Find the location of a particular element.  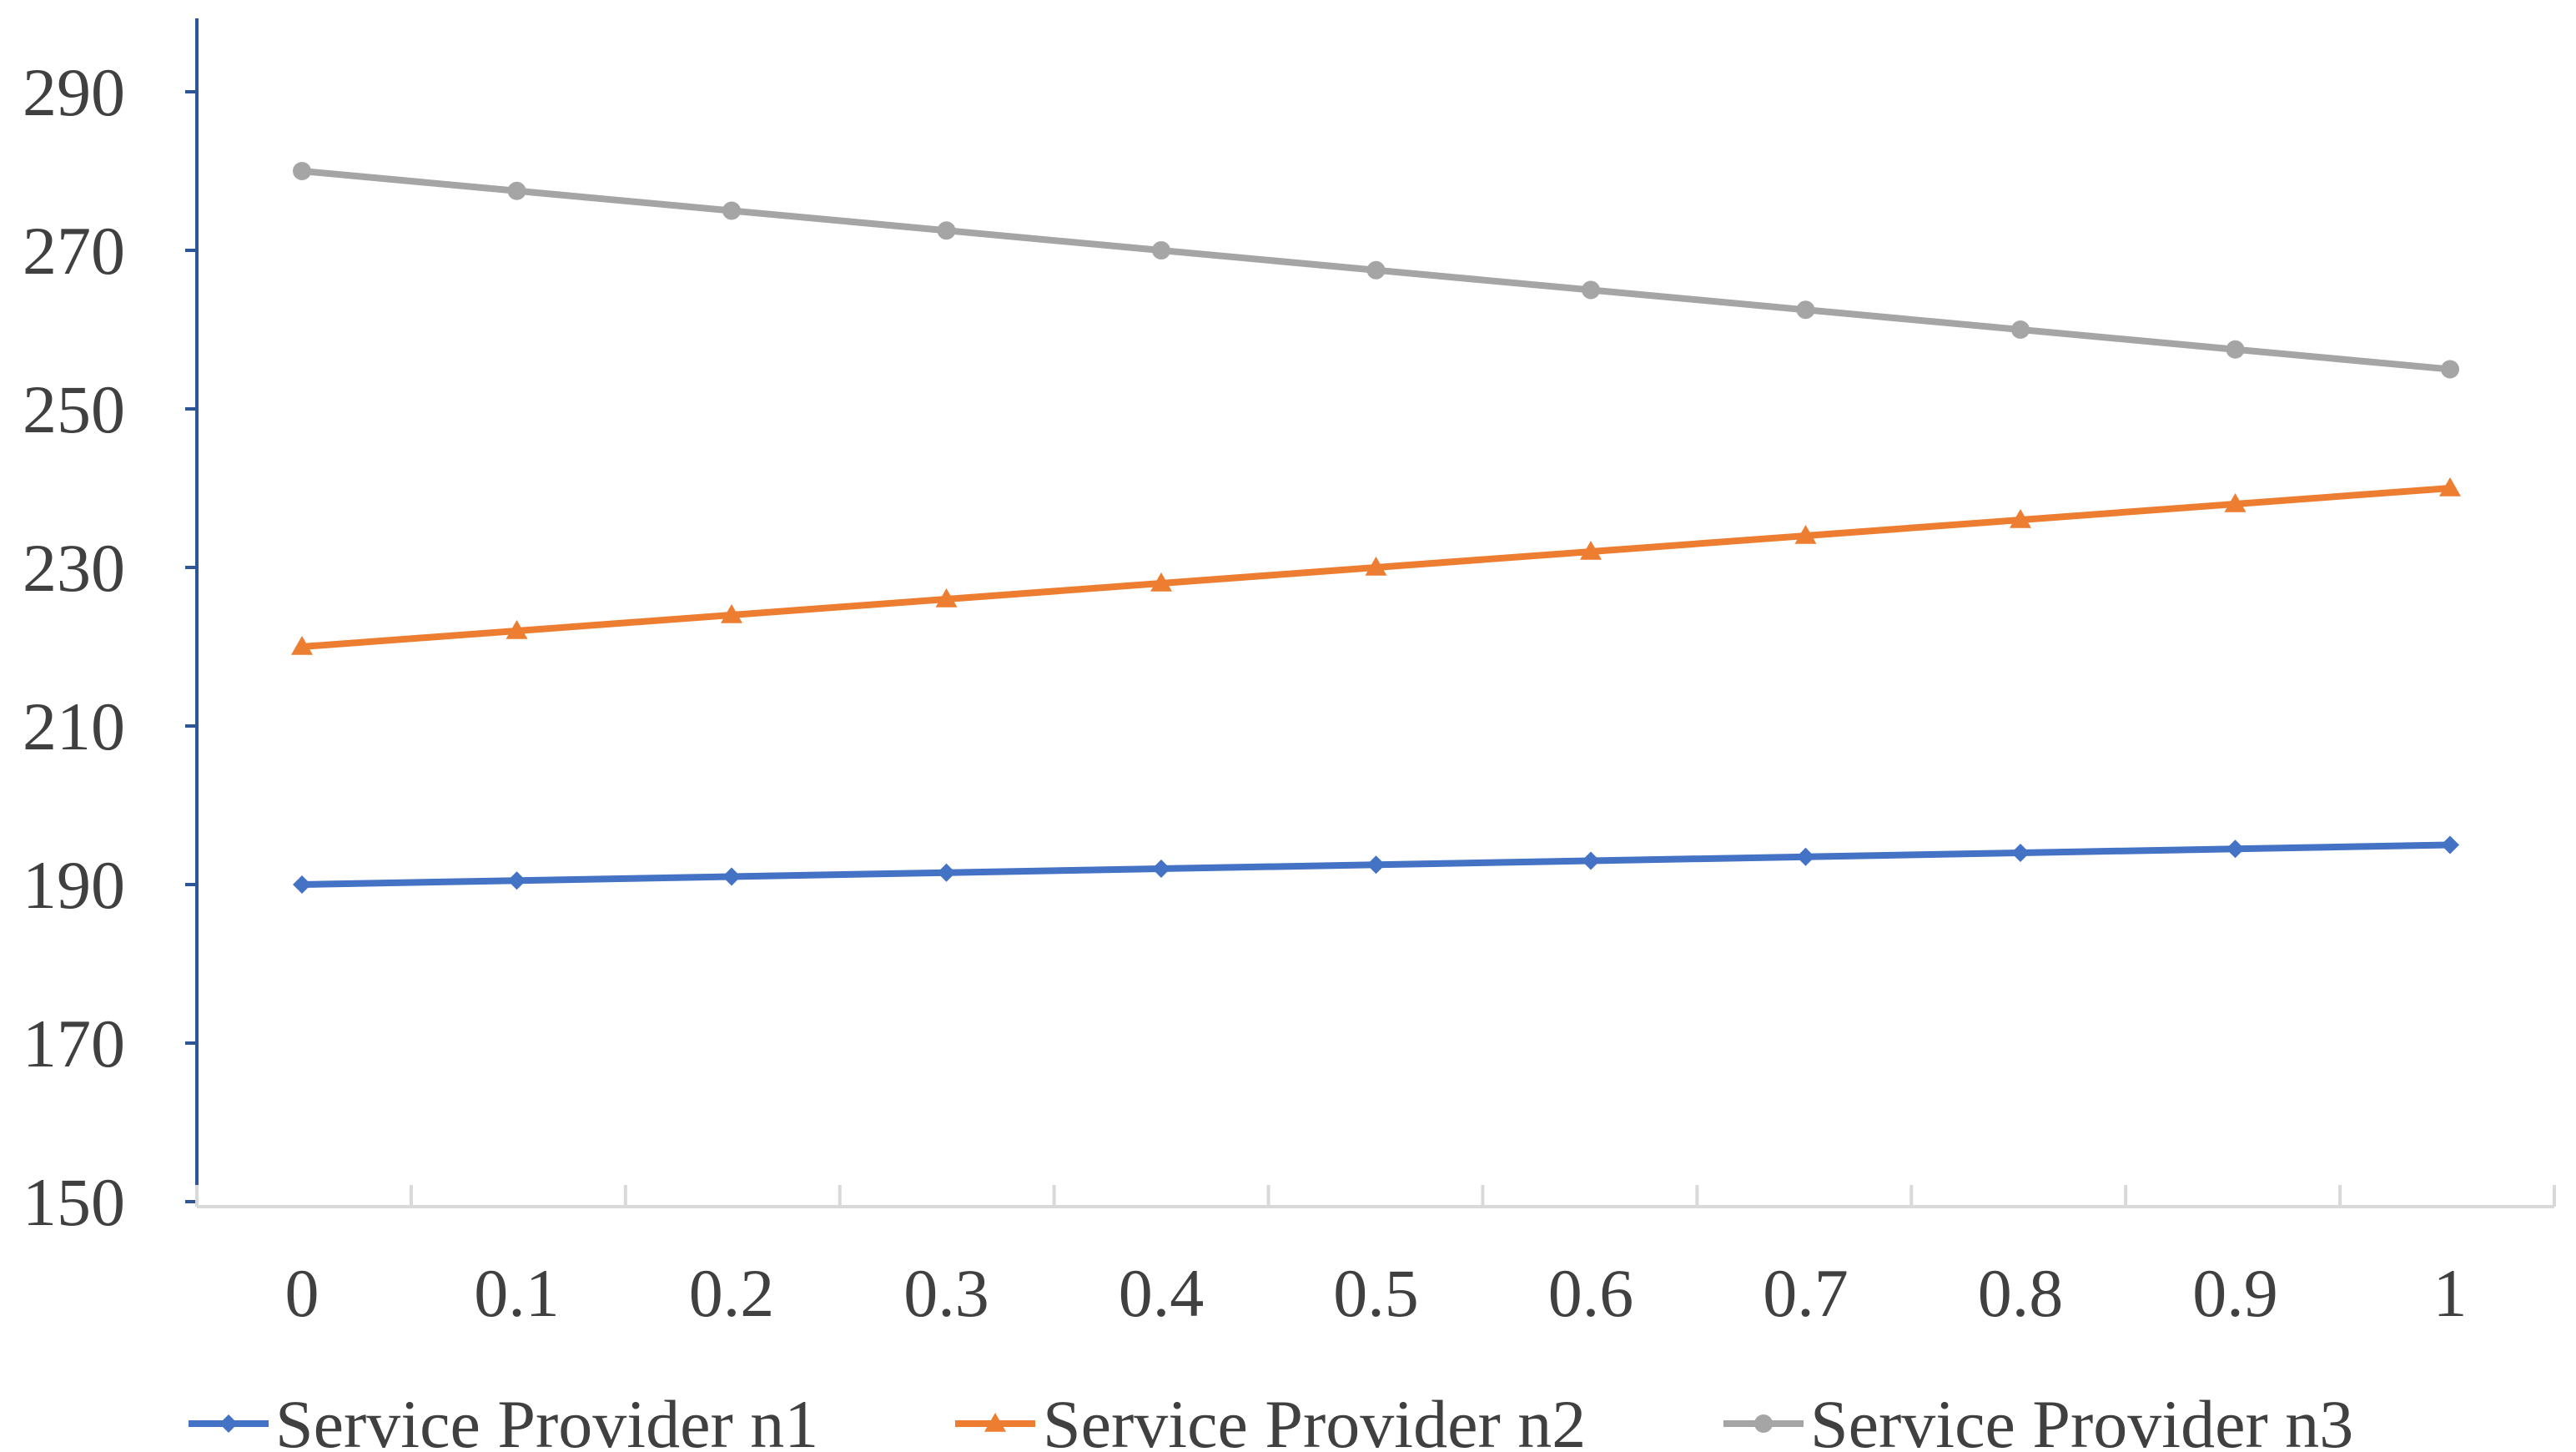

legend-item-2: Service Provider n2 is located at coordinates (1270, 1419).